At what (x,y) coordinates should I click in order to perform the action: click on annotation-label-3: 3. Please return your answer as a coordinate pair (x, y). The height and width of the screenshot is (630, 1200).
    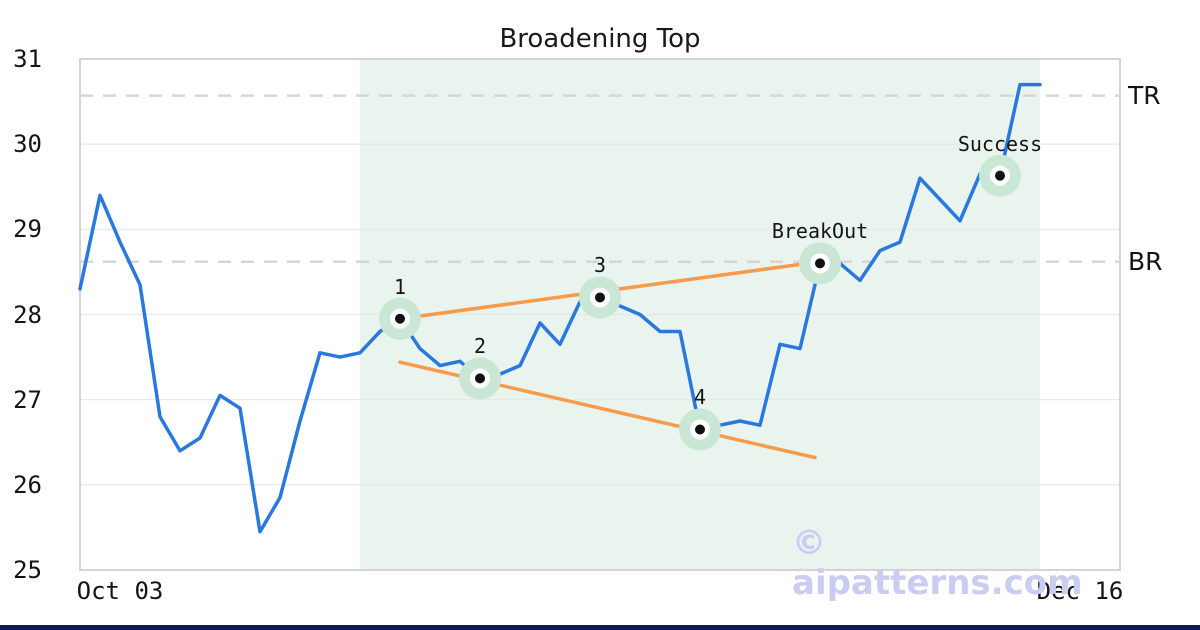
    Looking at the image, I should click on (600, 265).